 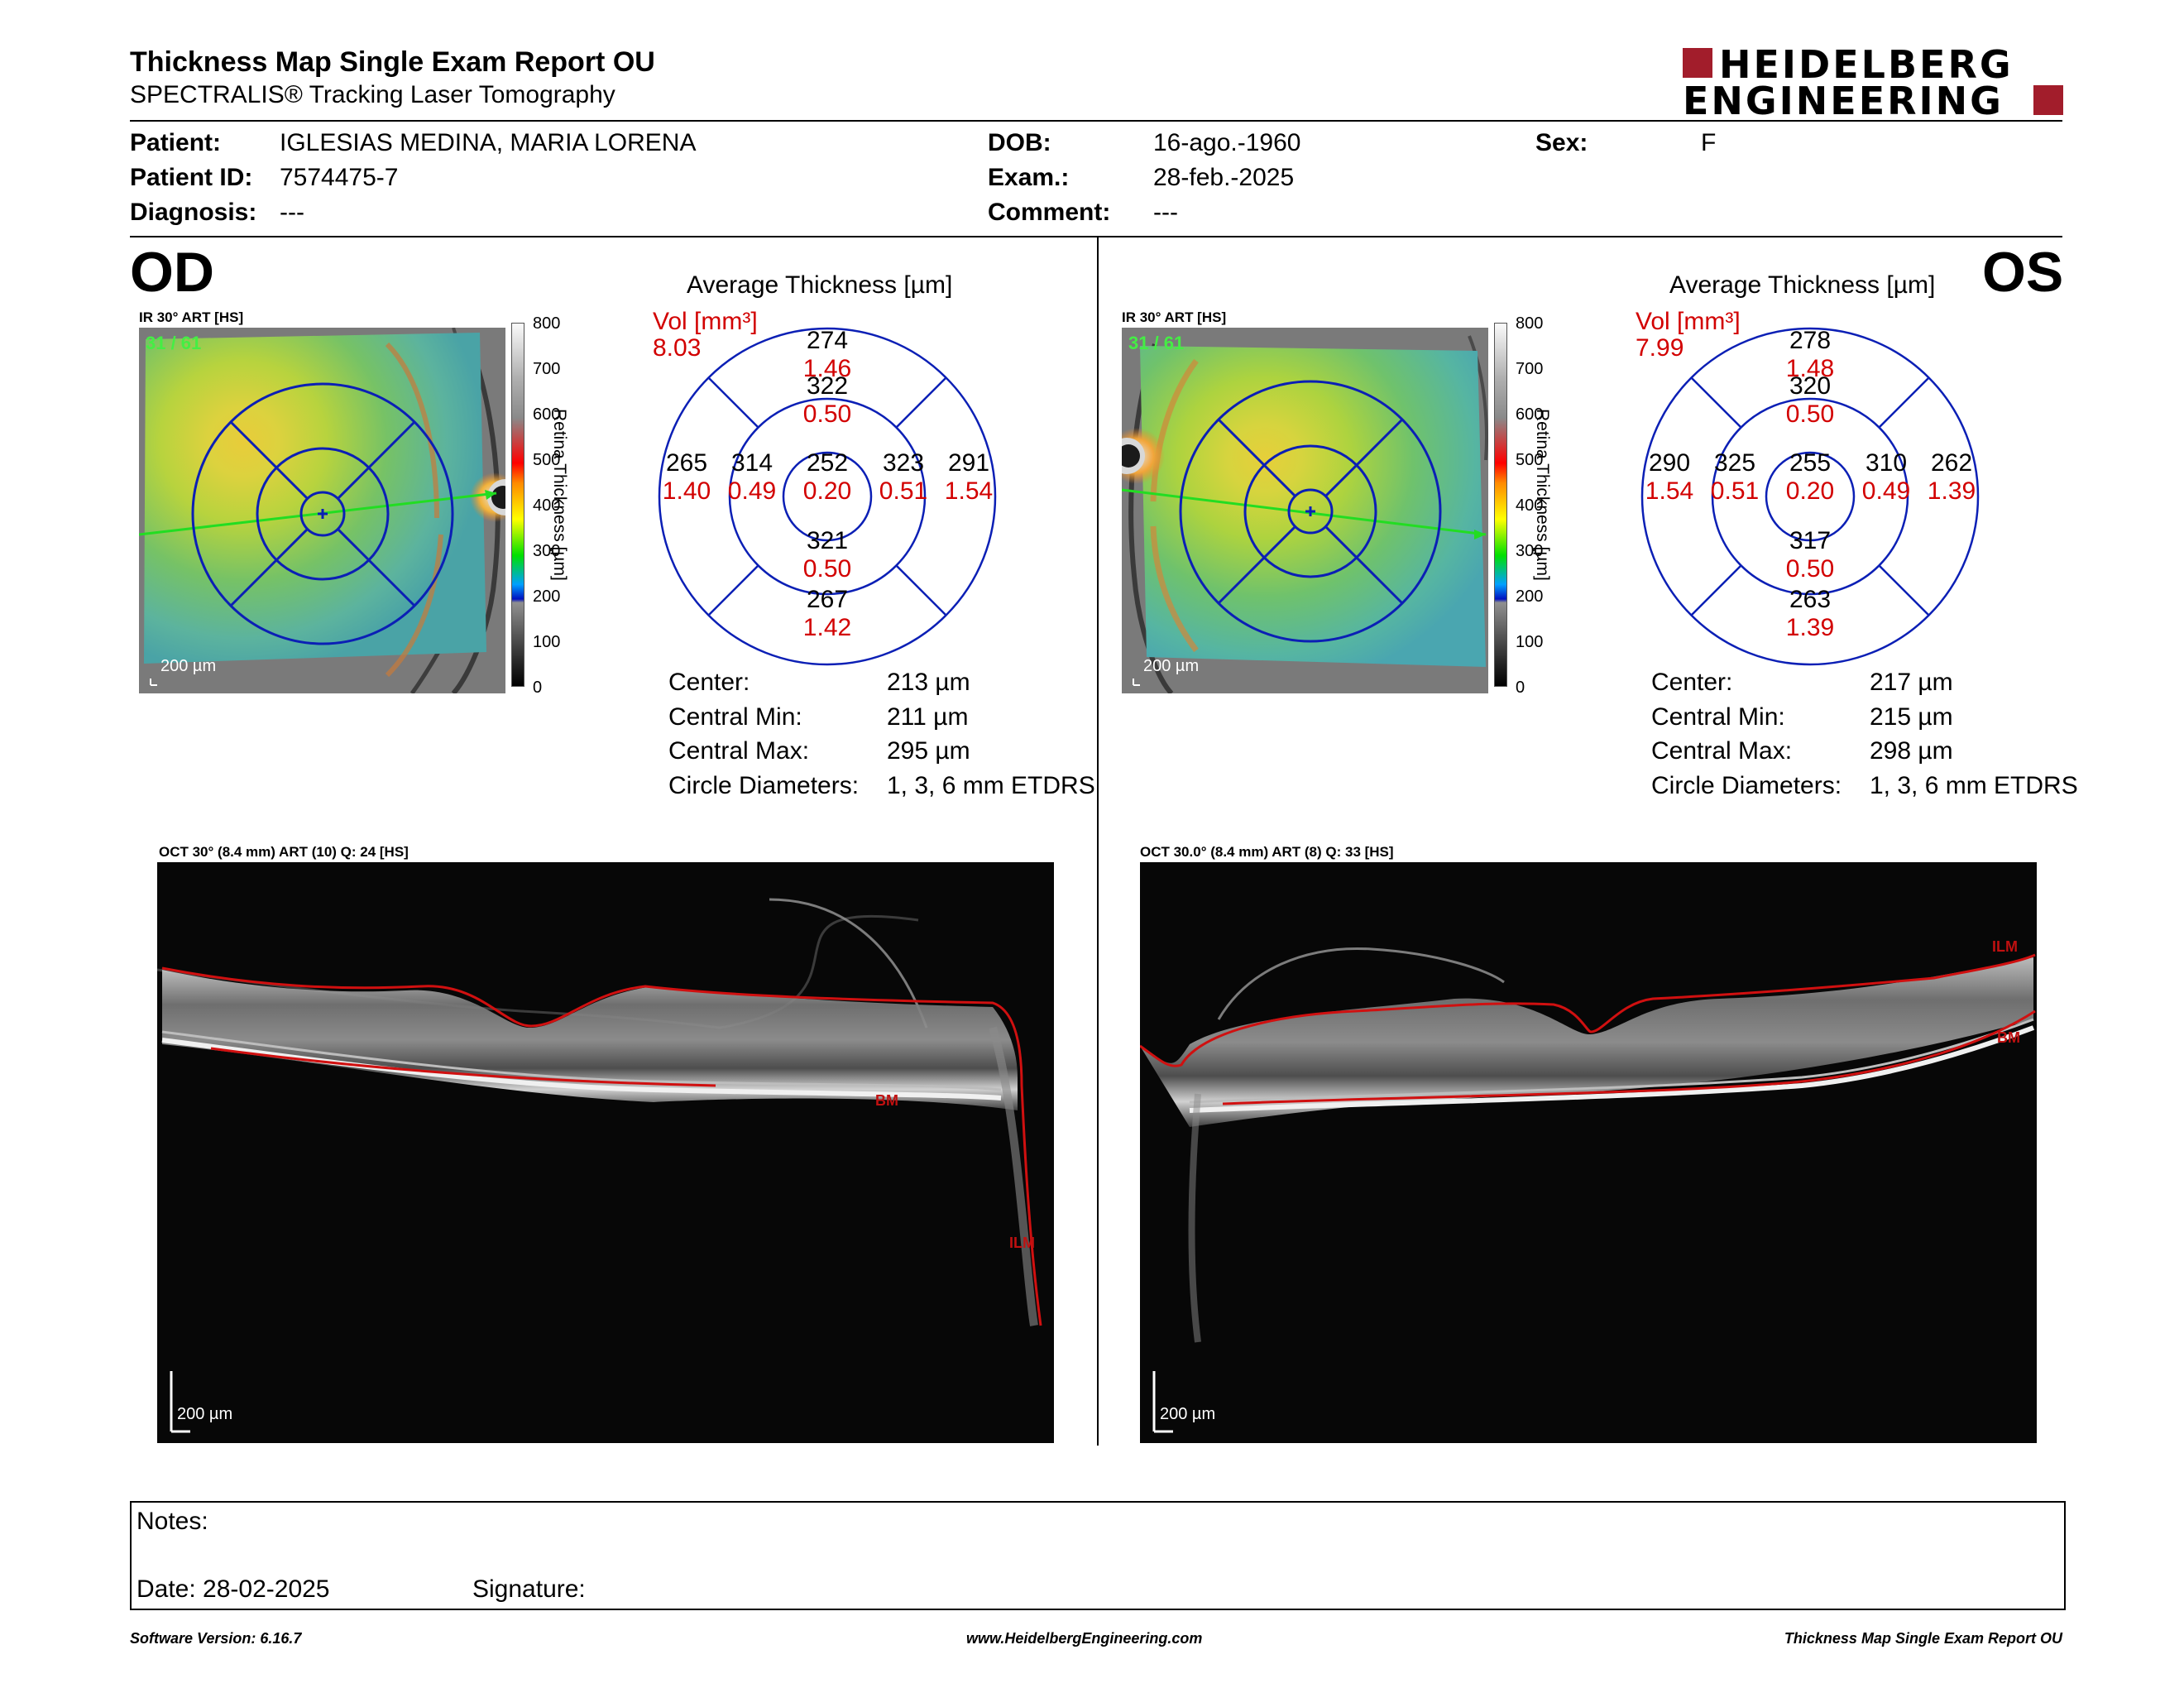 What do you see at coordinates (1267, 852) in the screenshot?
I see `os-oct-label: OCT 30.0° (8.4 mm) ART (8) Q: 33 [HS]` at bounding box center [1267, 852].